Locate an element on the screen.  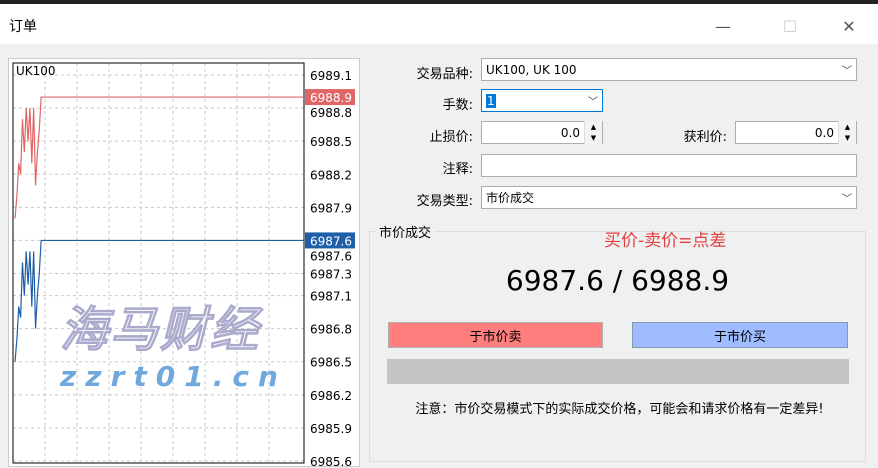
y-tick-label: 6987.9 is located at coordinates (331, 208).